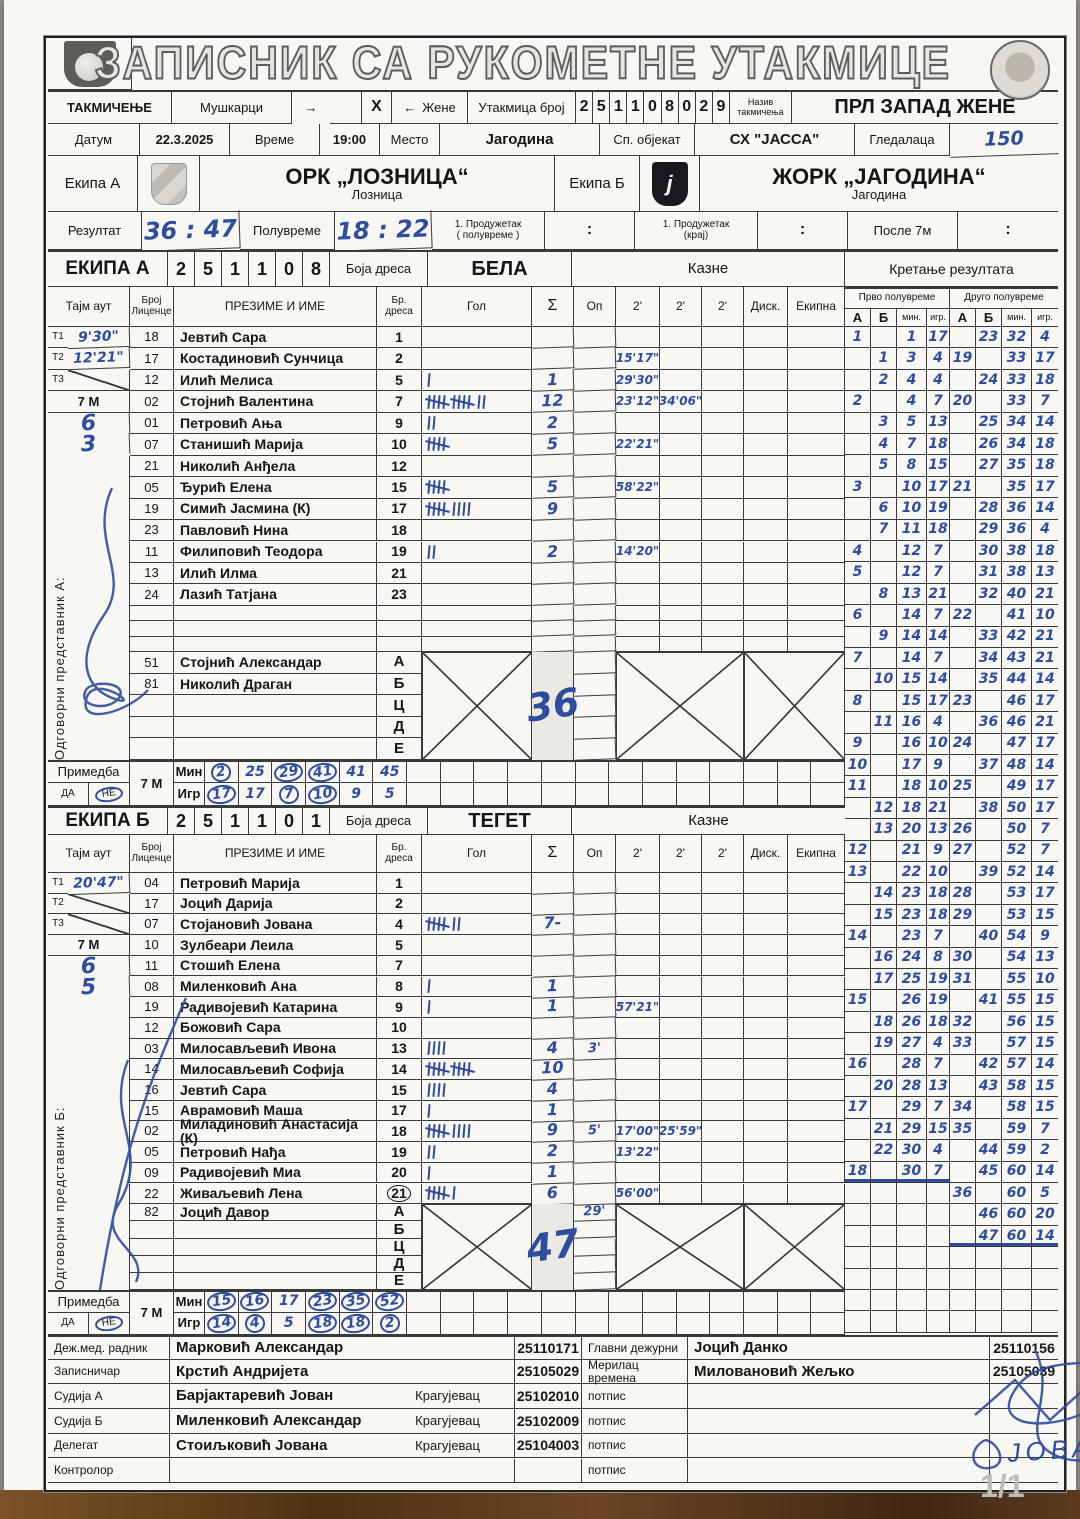 The height and width of the screenshot is (1519, 1080). Describe the element at coordinates (399, 402) in the screenshot. I see `player-dress-number: 7` at that location.